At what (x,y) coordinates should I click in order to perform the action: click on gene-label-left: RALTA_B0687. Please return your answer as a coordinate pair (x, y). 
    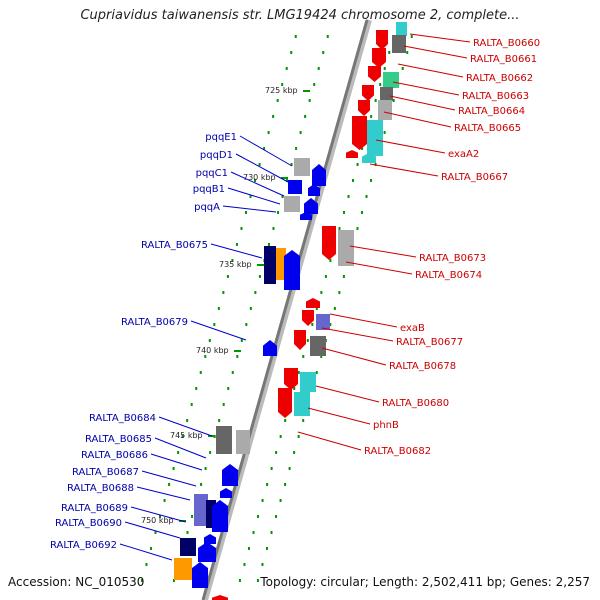
    Looking at the image, I should click on (105, 472).